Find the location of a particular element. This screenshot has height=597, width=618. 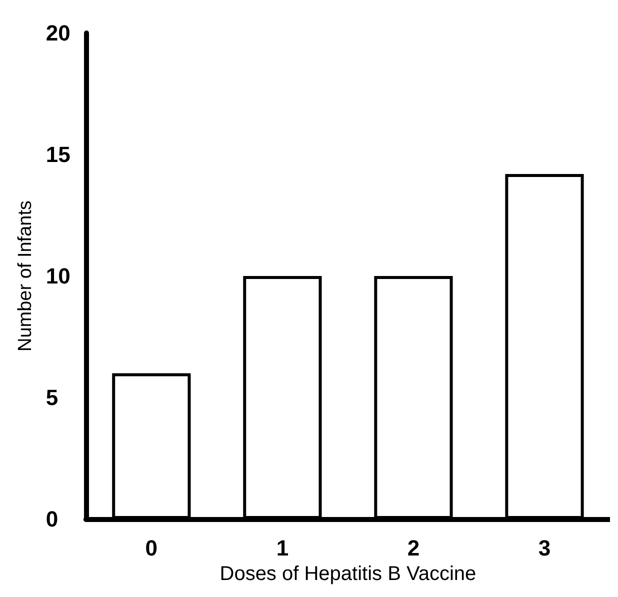

y-tick-label: 15 is located at coordinates (58, 154).